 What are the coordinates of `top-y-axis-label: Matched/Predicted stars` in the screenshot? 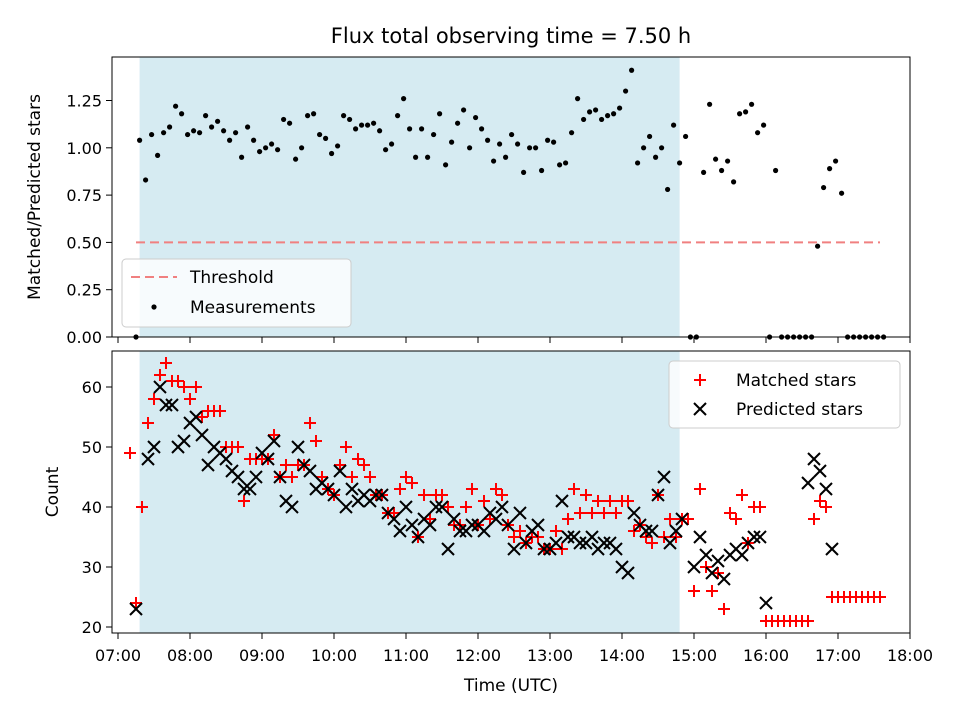 It's located at (35, 197).